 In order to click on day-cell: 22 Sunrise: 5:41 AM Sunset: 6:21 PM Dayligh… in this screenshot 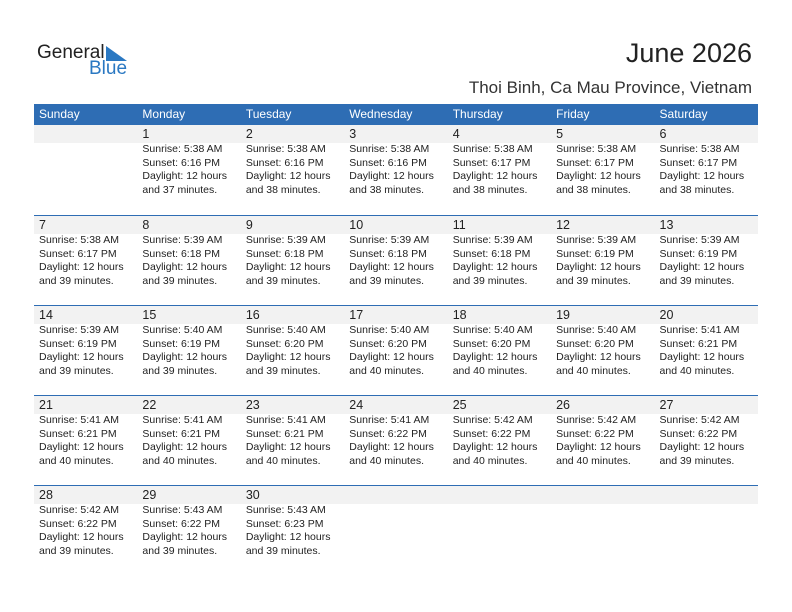, I will do `click(188, 432)`.